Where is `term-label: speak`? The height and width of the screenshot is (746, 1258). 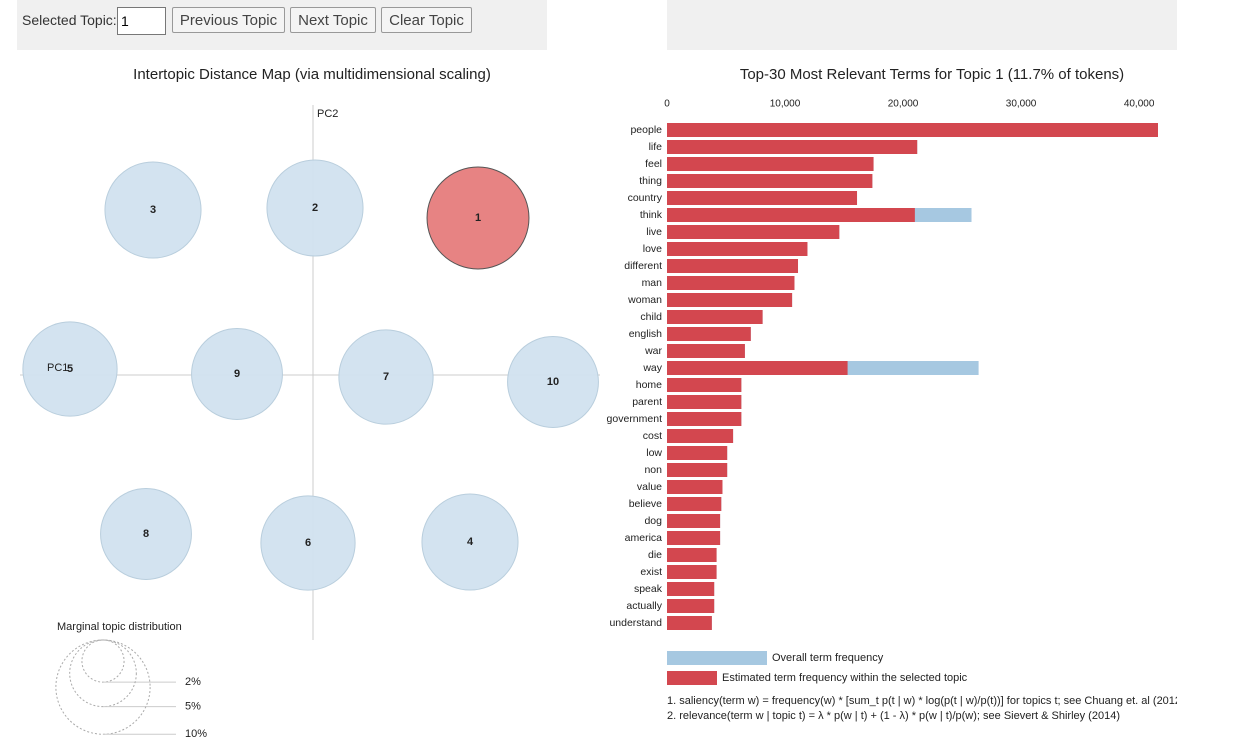 term-label: speak is located at coordinates (648, 589).